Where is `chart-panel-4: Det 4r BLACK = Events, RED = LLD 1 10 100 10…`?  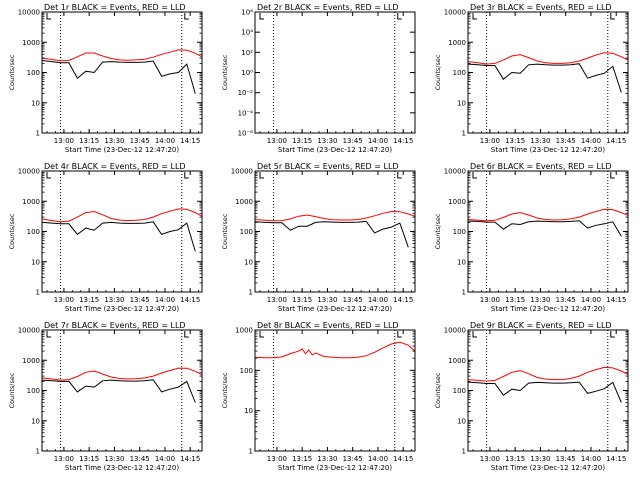 chart-panel-4: Det 4r BLACK = Events, RED = LLD 1 10 100 10… is located at coordinates (105, 237).